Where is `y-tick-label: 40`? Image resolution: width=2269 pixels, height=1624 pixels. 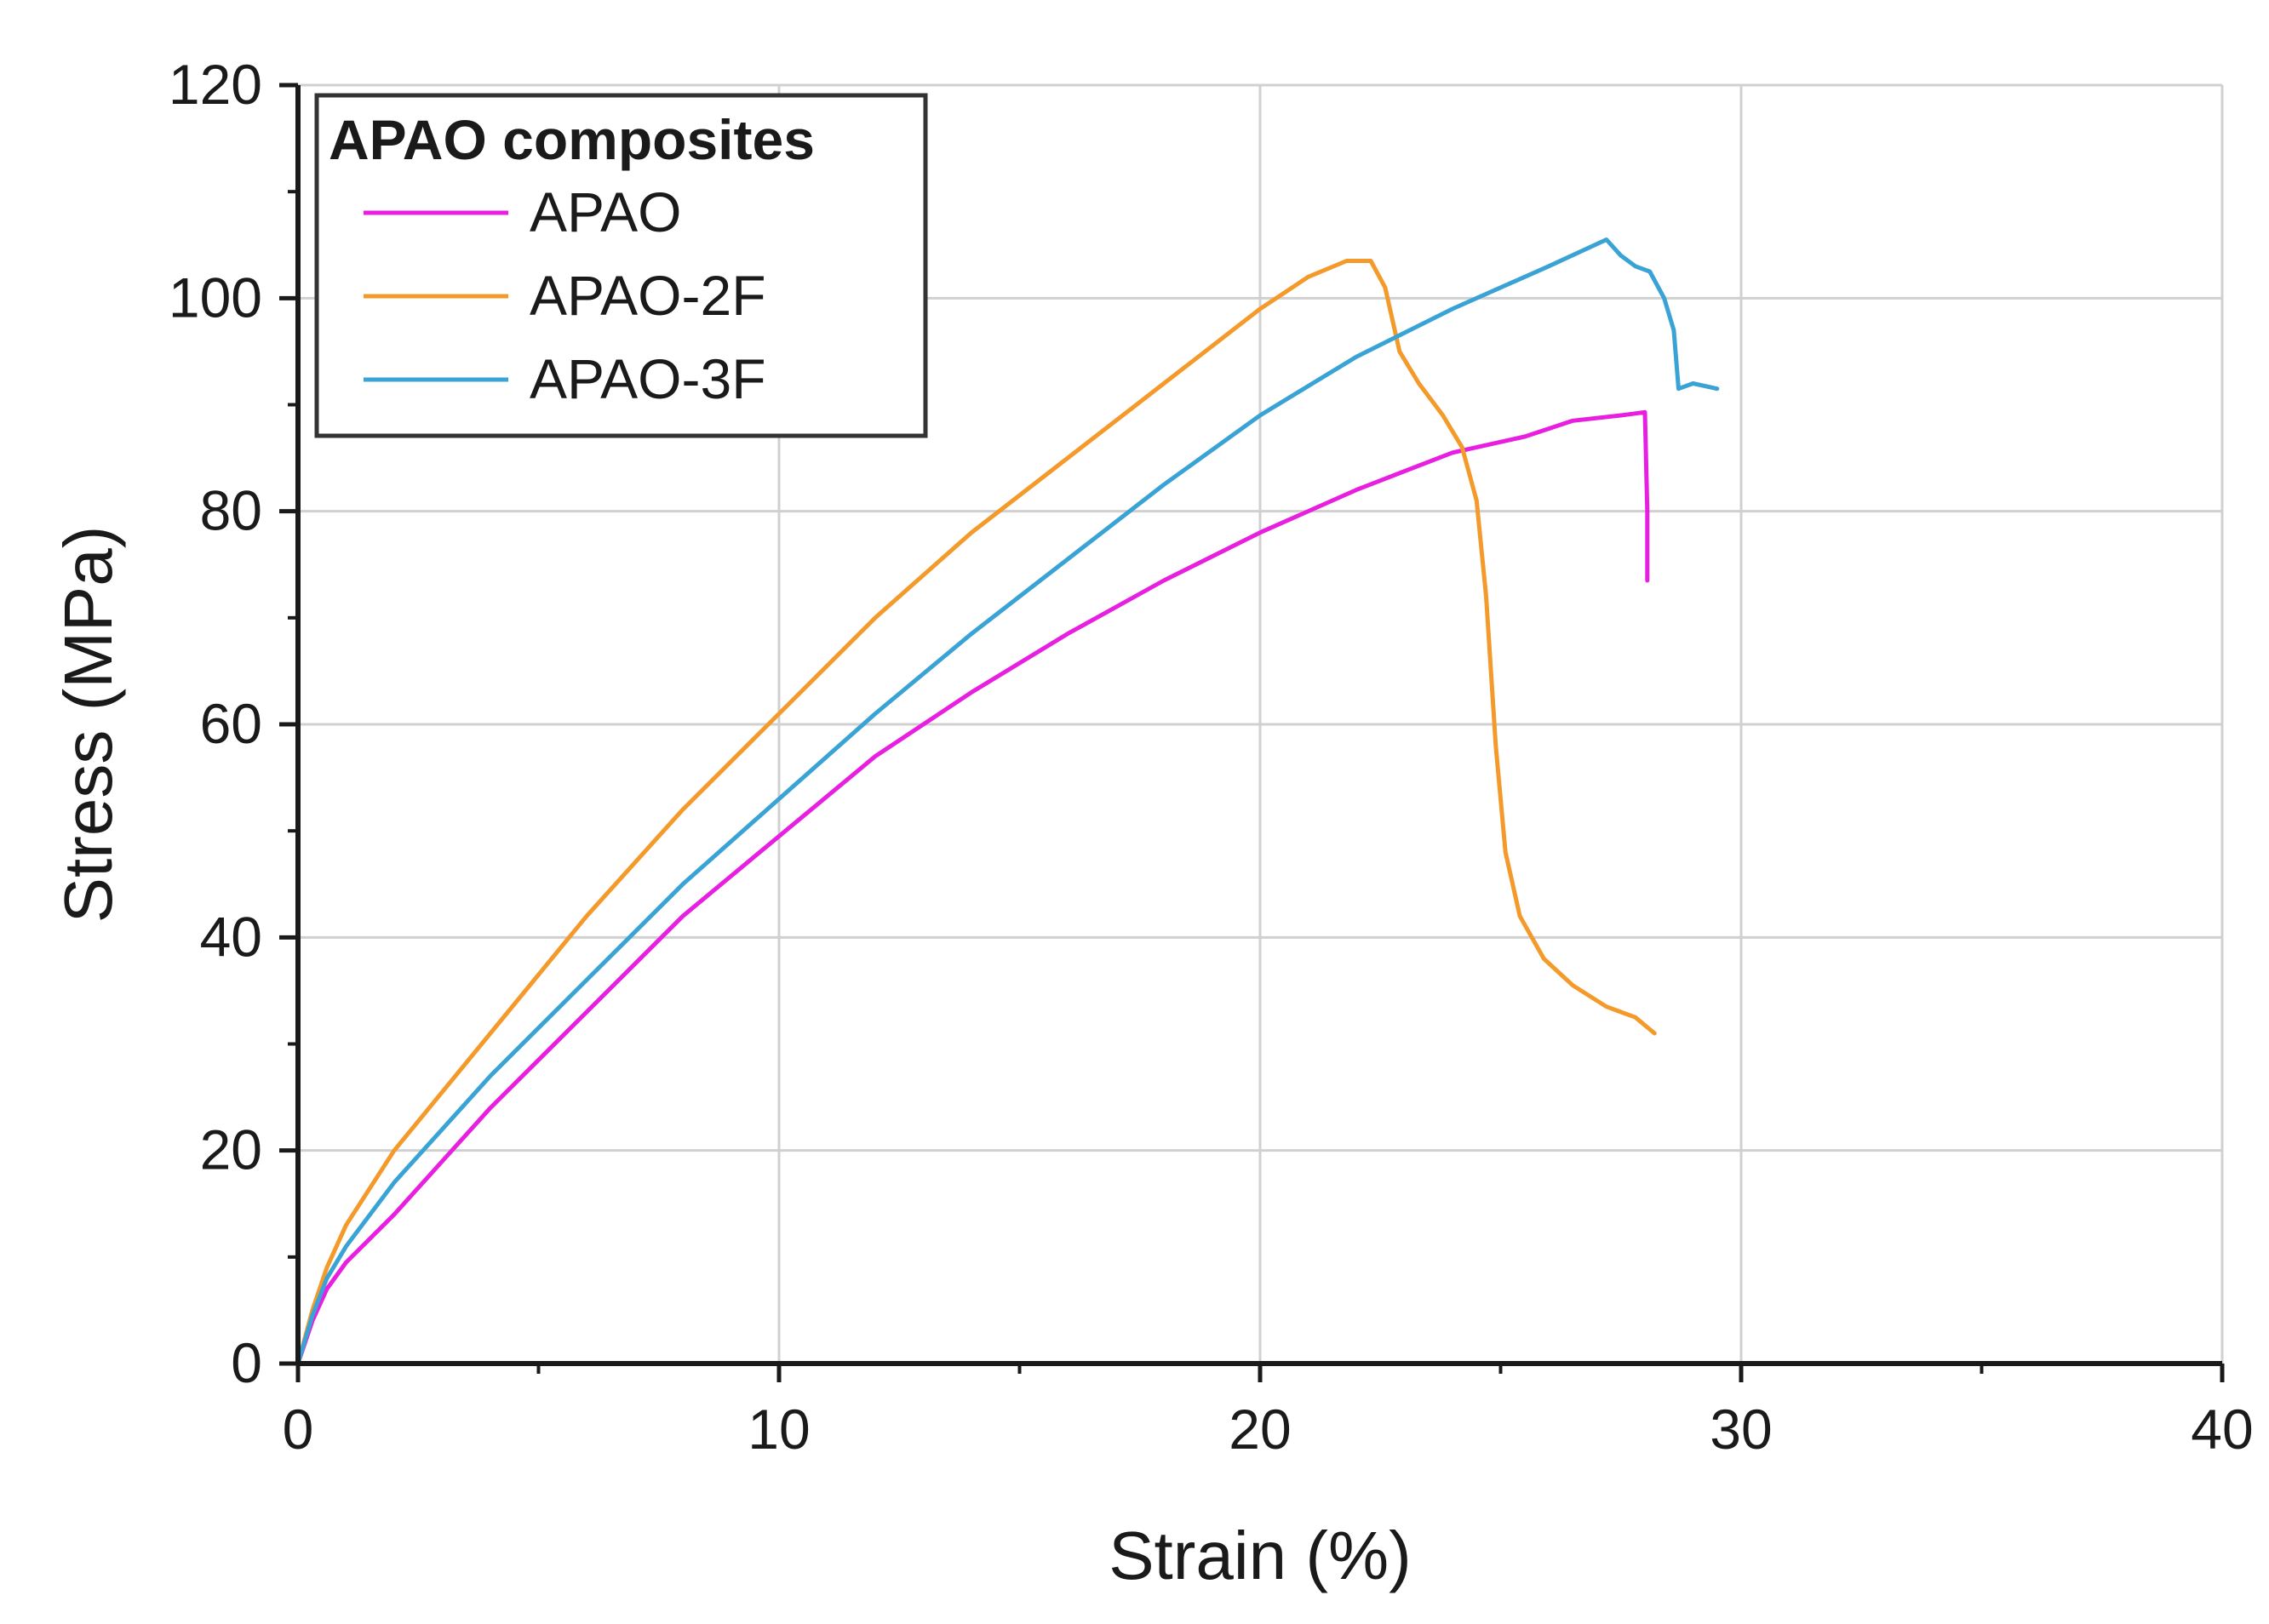 y-tick-label: 40 is located at coordinates (231, 936).